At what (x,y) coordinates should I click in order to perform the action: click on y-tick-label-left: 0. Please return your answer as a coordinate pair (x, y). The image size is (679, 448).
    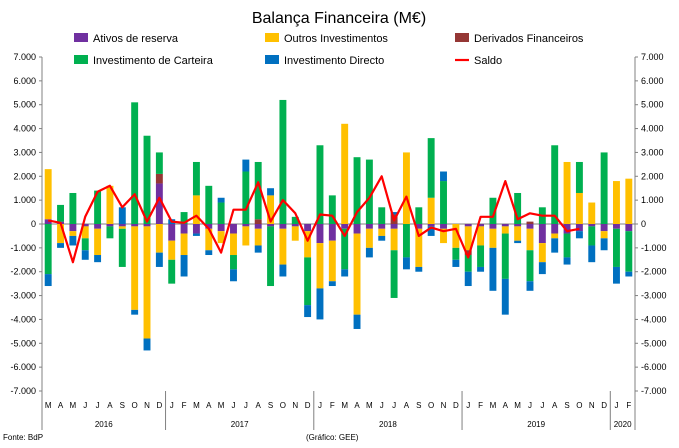
    Looking at the image, I should click on (33, 224).